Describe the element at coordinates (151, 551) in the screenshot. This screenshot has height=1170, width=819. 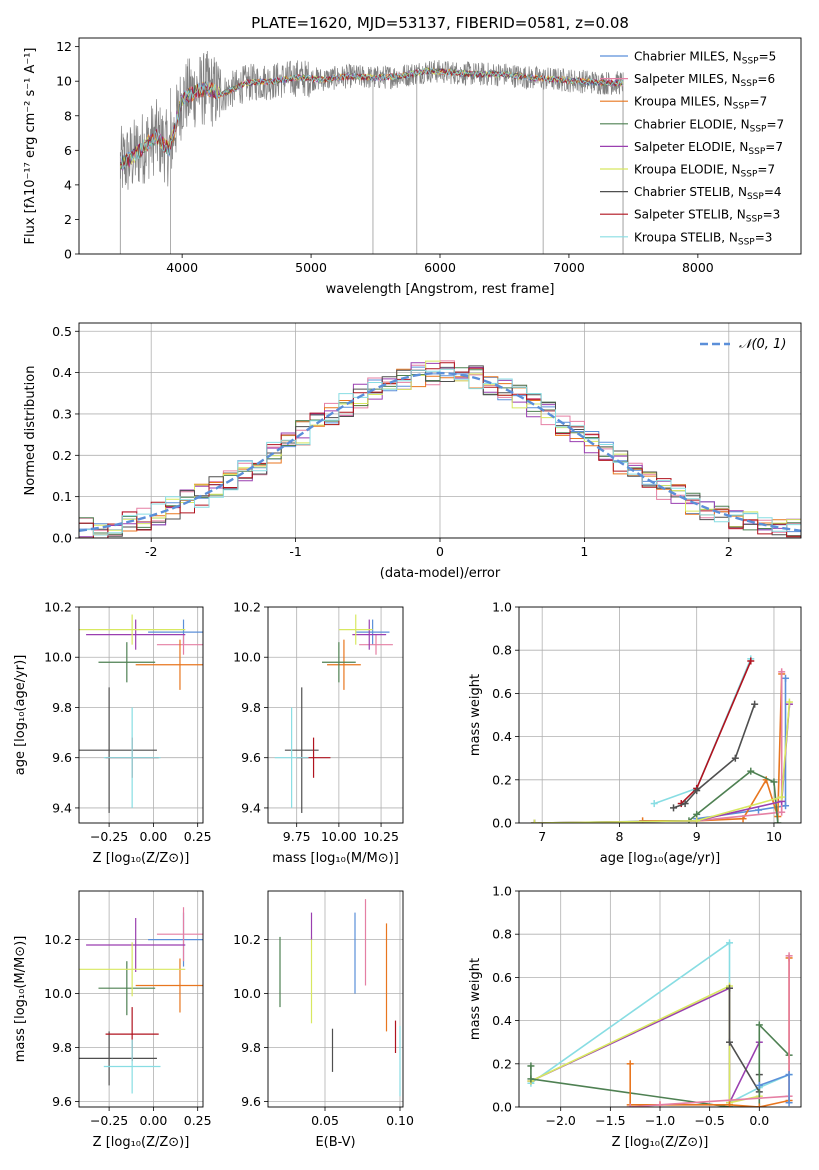
I see `x-tick-label: -2` at that location.